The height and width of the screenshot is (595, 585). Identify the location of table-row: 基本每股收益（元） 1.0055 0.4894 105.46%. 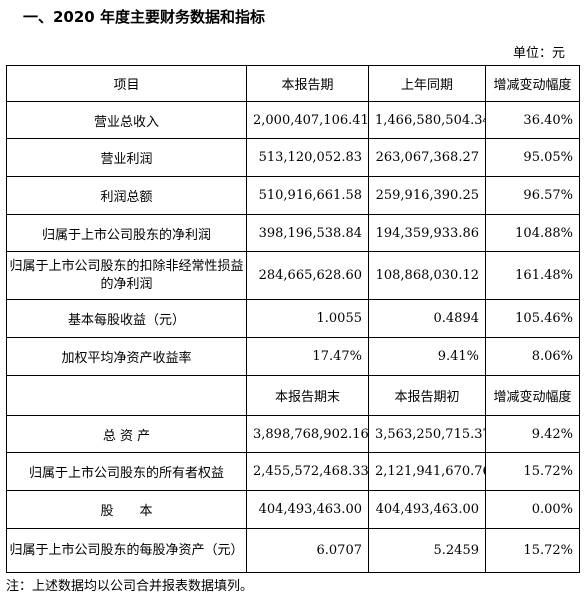
(293, 318).